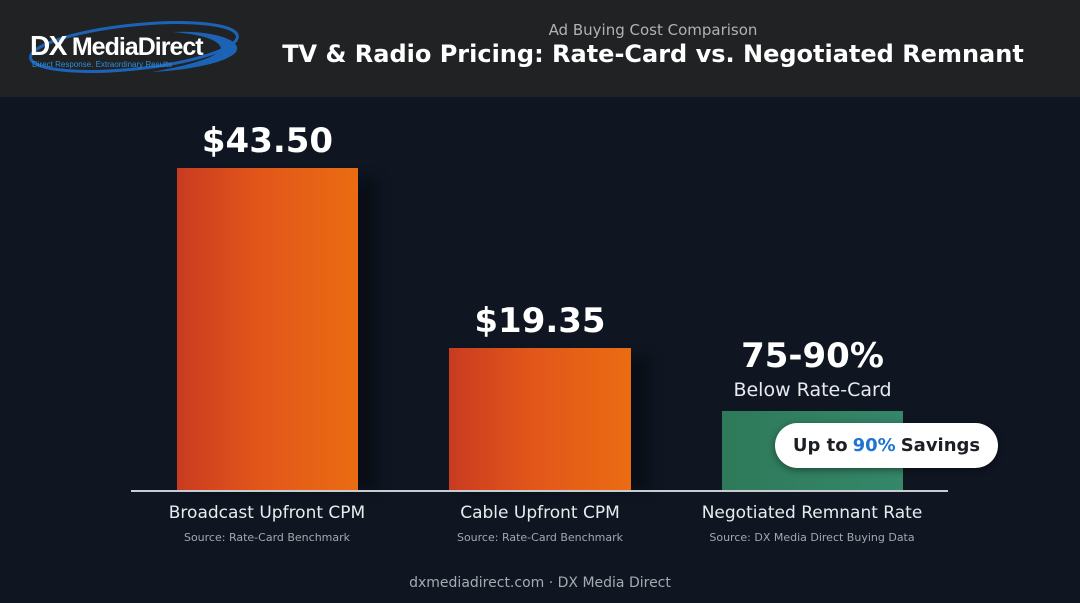 This screenshot has width=1080, height=603. I want to click on category-label-remnant: Negotiated Remnant Rate, so click(812, 513).